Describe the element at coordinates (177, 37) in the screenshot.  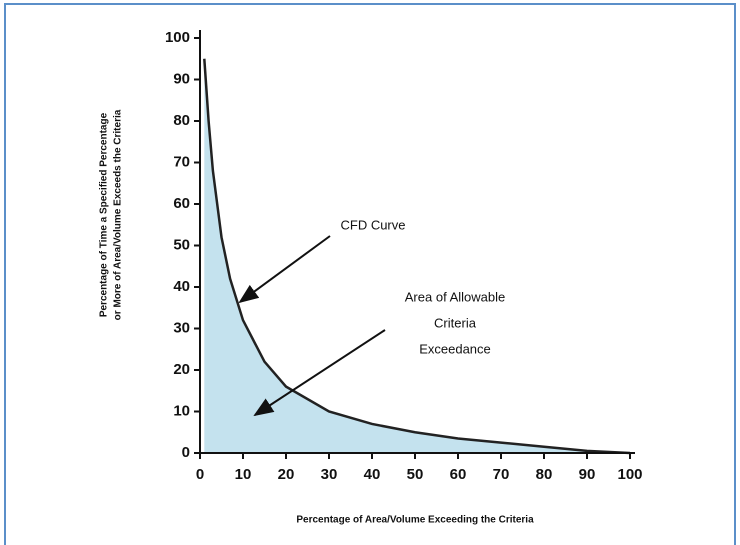
I see `y-tick-label: 100` at that location.